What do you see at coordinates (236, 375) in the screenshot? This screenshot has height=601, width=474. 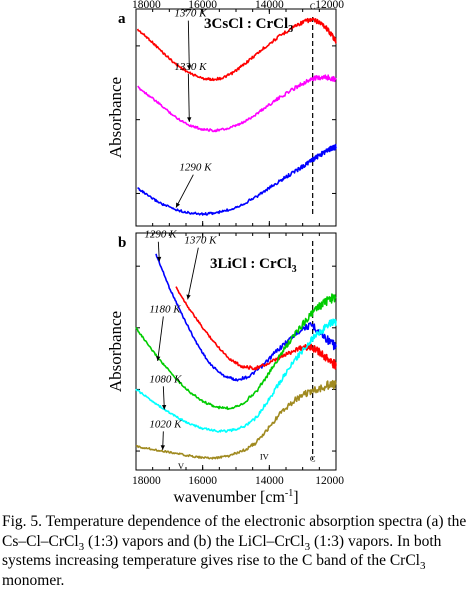 I see `series-1080-k-b` at bounding box center [236, 375].